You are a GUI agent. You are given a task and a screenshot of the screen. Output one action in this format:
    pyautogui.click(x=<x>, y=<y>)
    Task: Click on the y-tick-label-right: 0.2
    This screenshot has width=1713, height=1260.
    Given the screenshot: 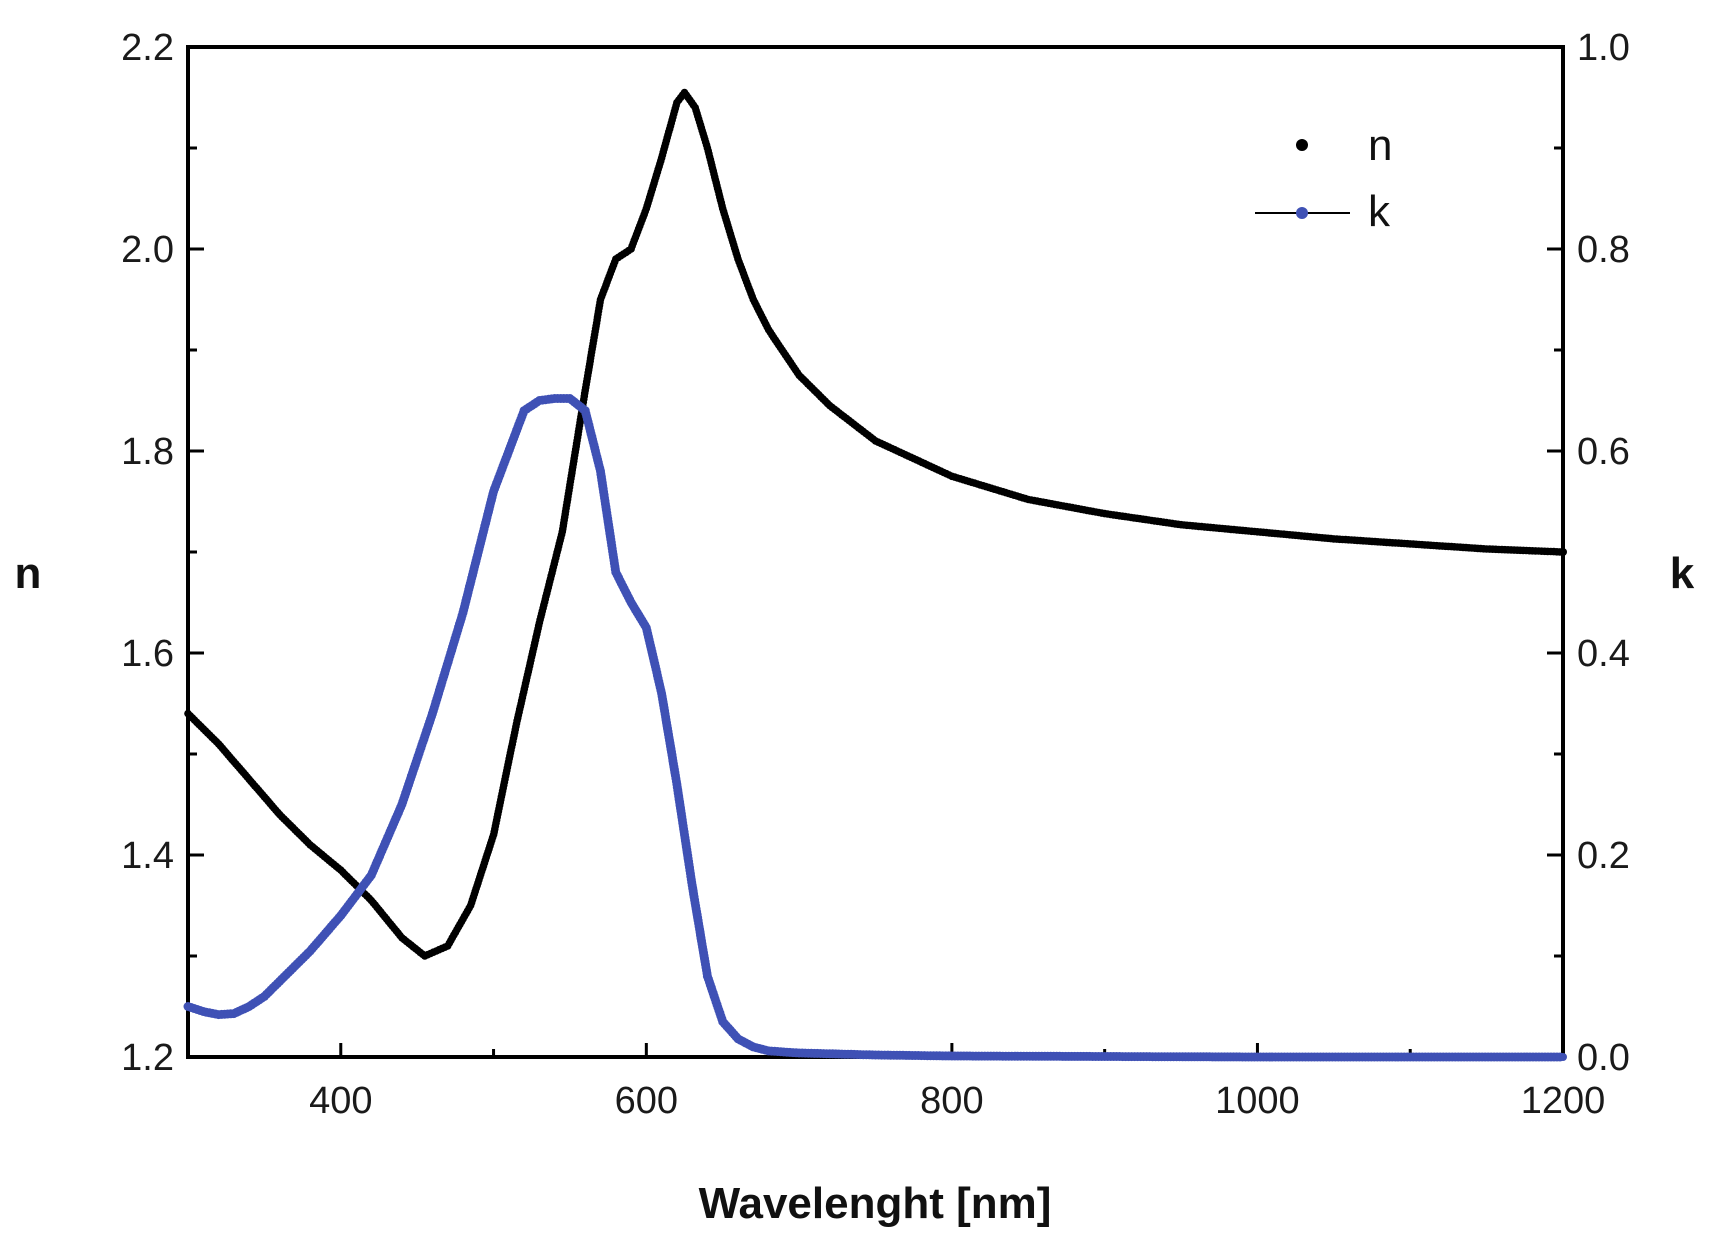 What is the action you would take?
    pyautogui.click(x=1603, y=856)
    